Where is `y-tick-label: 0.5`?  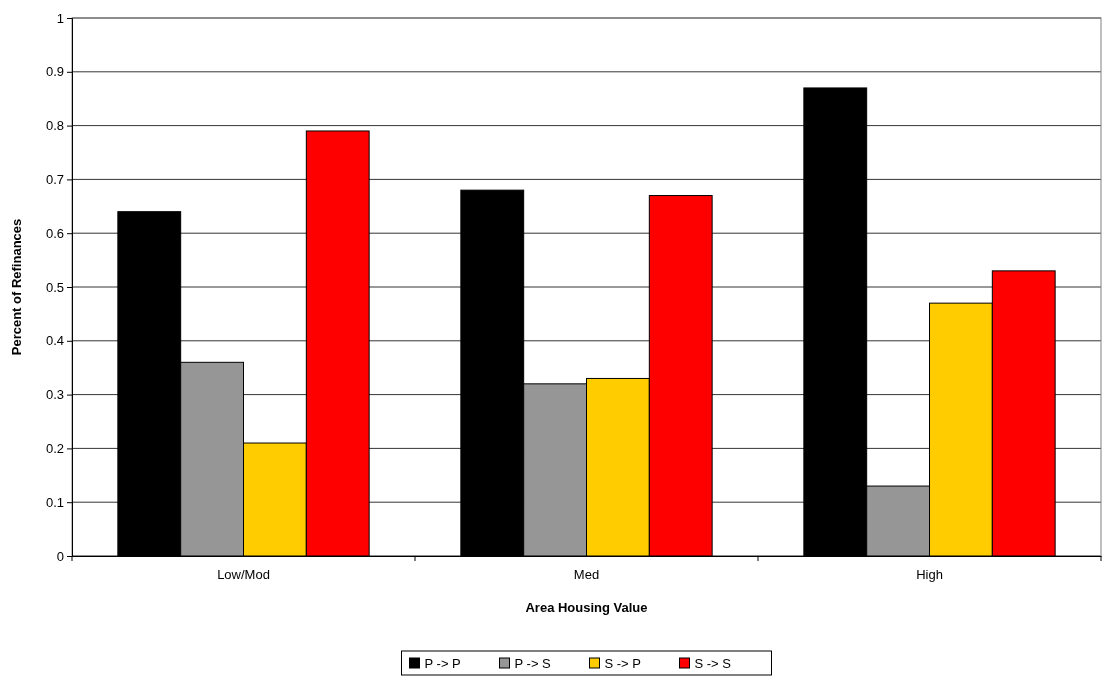 y-tick-label: 0.5 is located at coordinates (54, 287).